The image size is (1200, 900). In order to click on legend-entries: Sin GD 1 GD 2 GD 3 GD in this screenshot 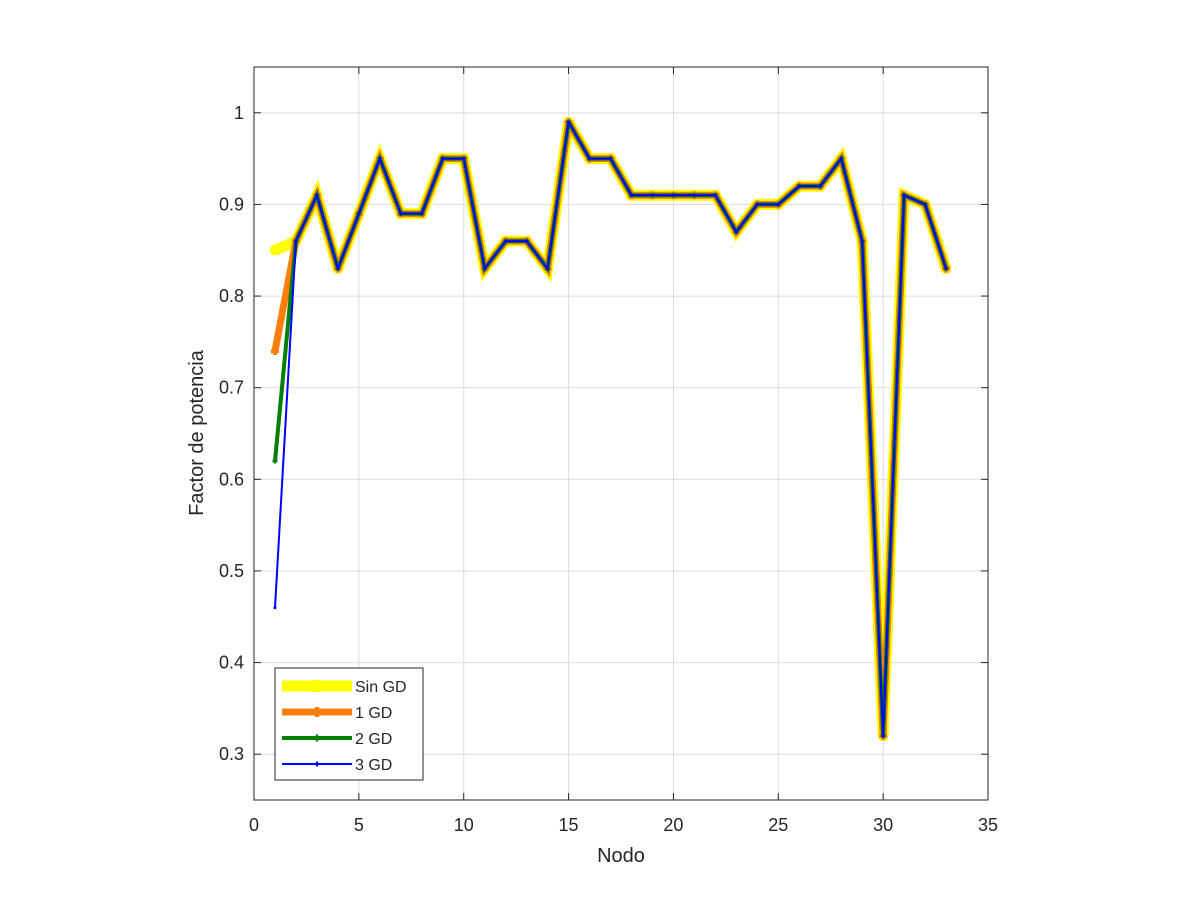, I will do `click(344, 726)`.